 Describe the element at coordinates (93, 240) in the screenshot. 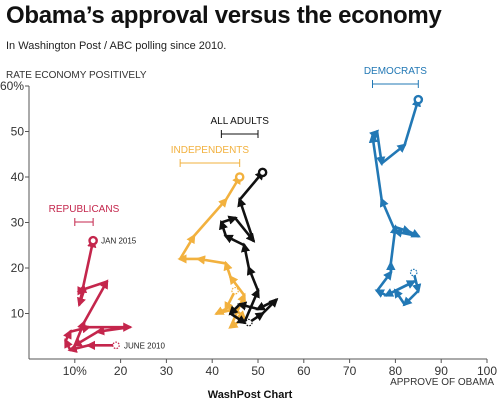

I see `republicans-end-point` at that location.